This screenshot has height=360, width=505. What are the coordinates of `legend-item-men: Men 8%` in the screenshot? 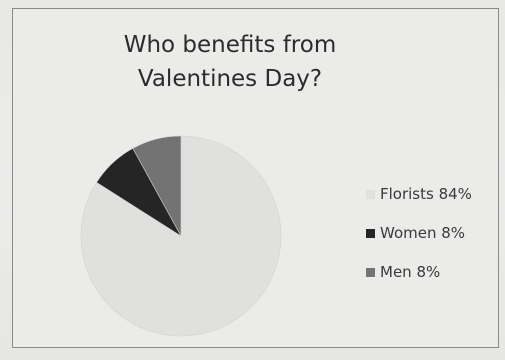 It's located at (419, 272).